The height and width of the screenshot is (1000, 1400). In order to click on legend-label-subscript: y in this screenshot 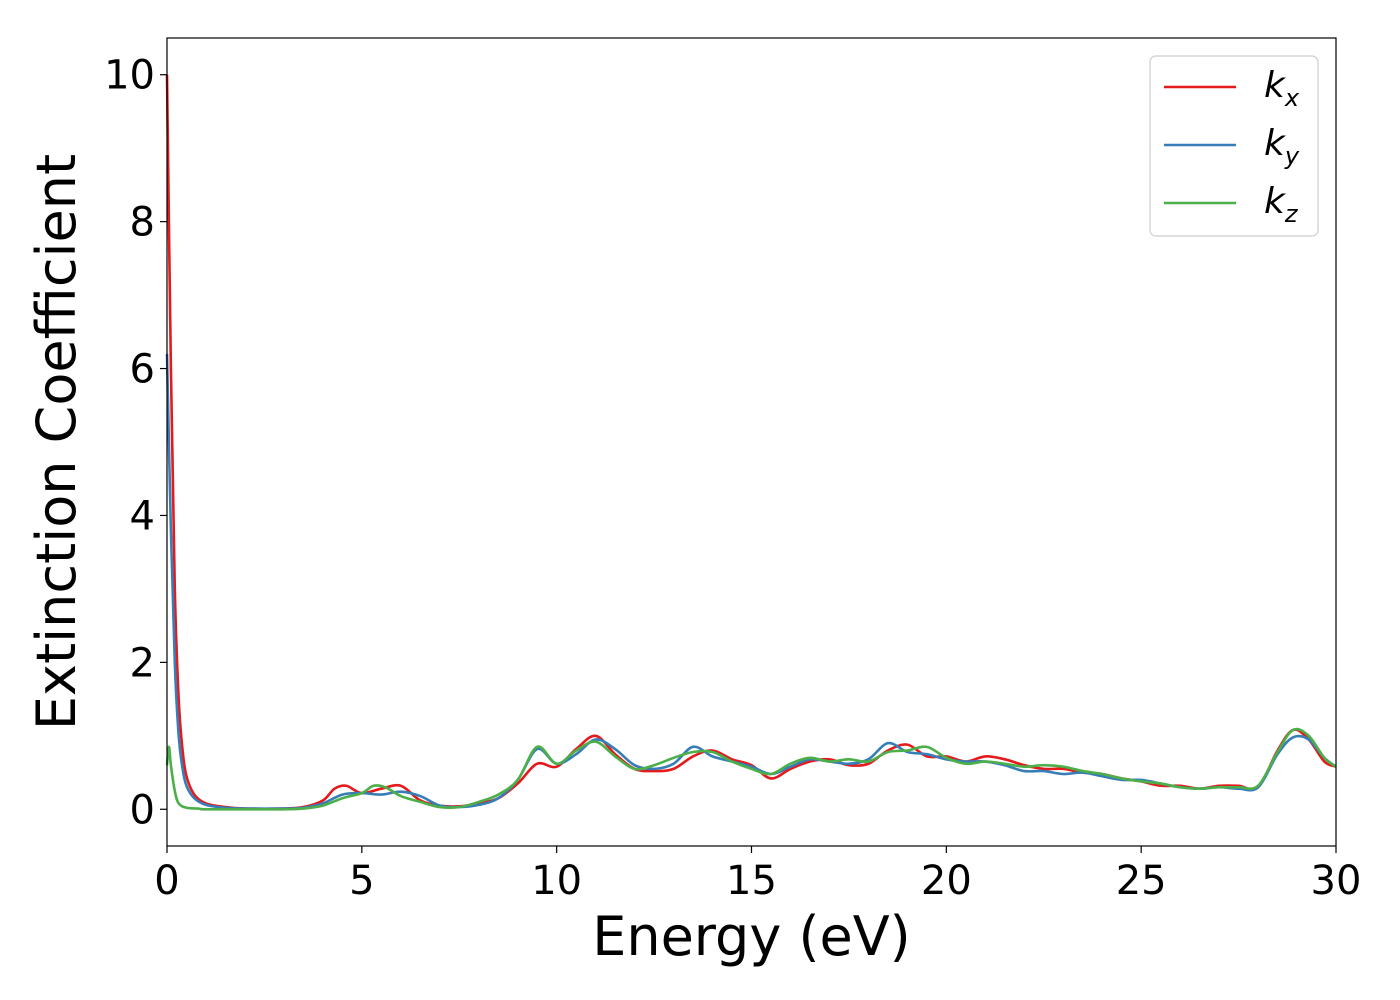, I will do `click(1292, 156)`.